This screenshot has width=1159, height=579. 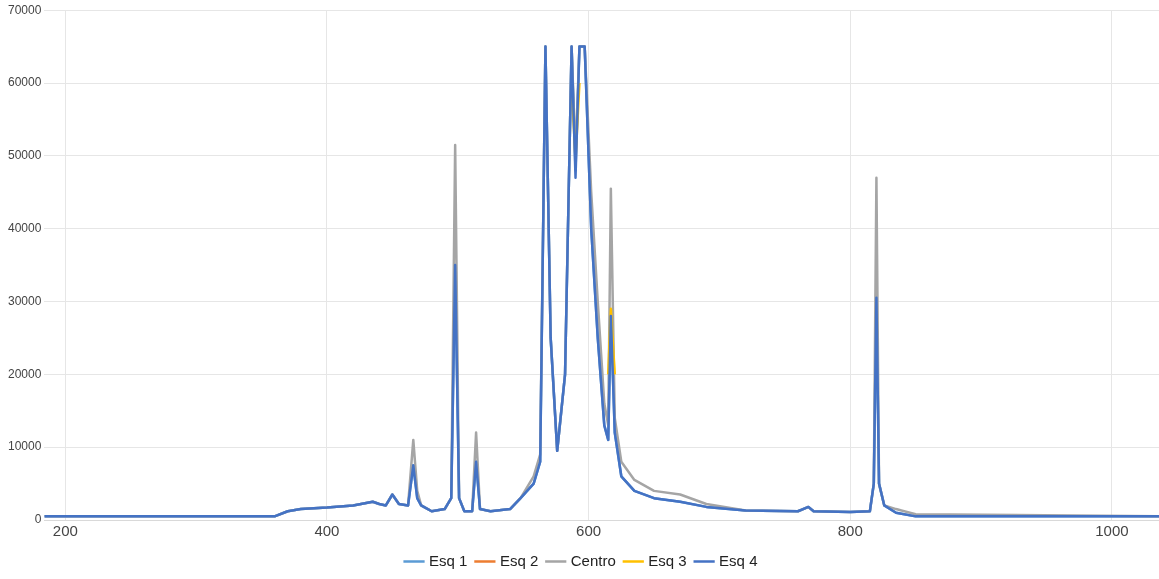 What do you see at coordinates (24, 9) in the screenshot?
I see `y-tick-label: 70000` at bounding box center [24, 9].